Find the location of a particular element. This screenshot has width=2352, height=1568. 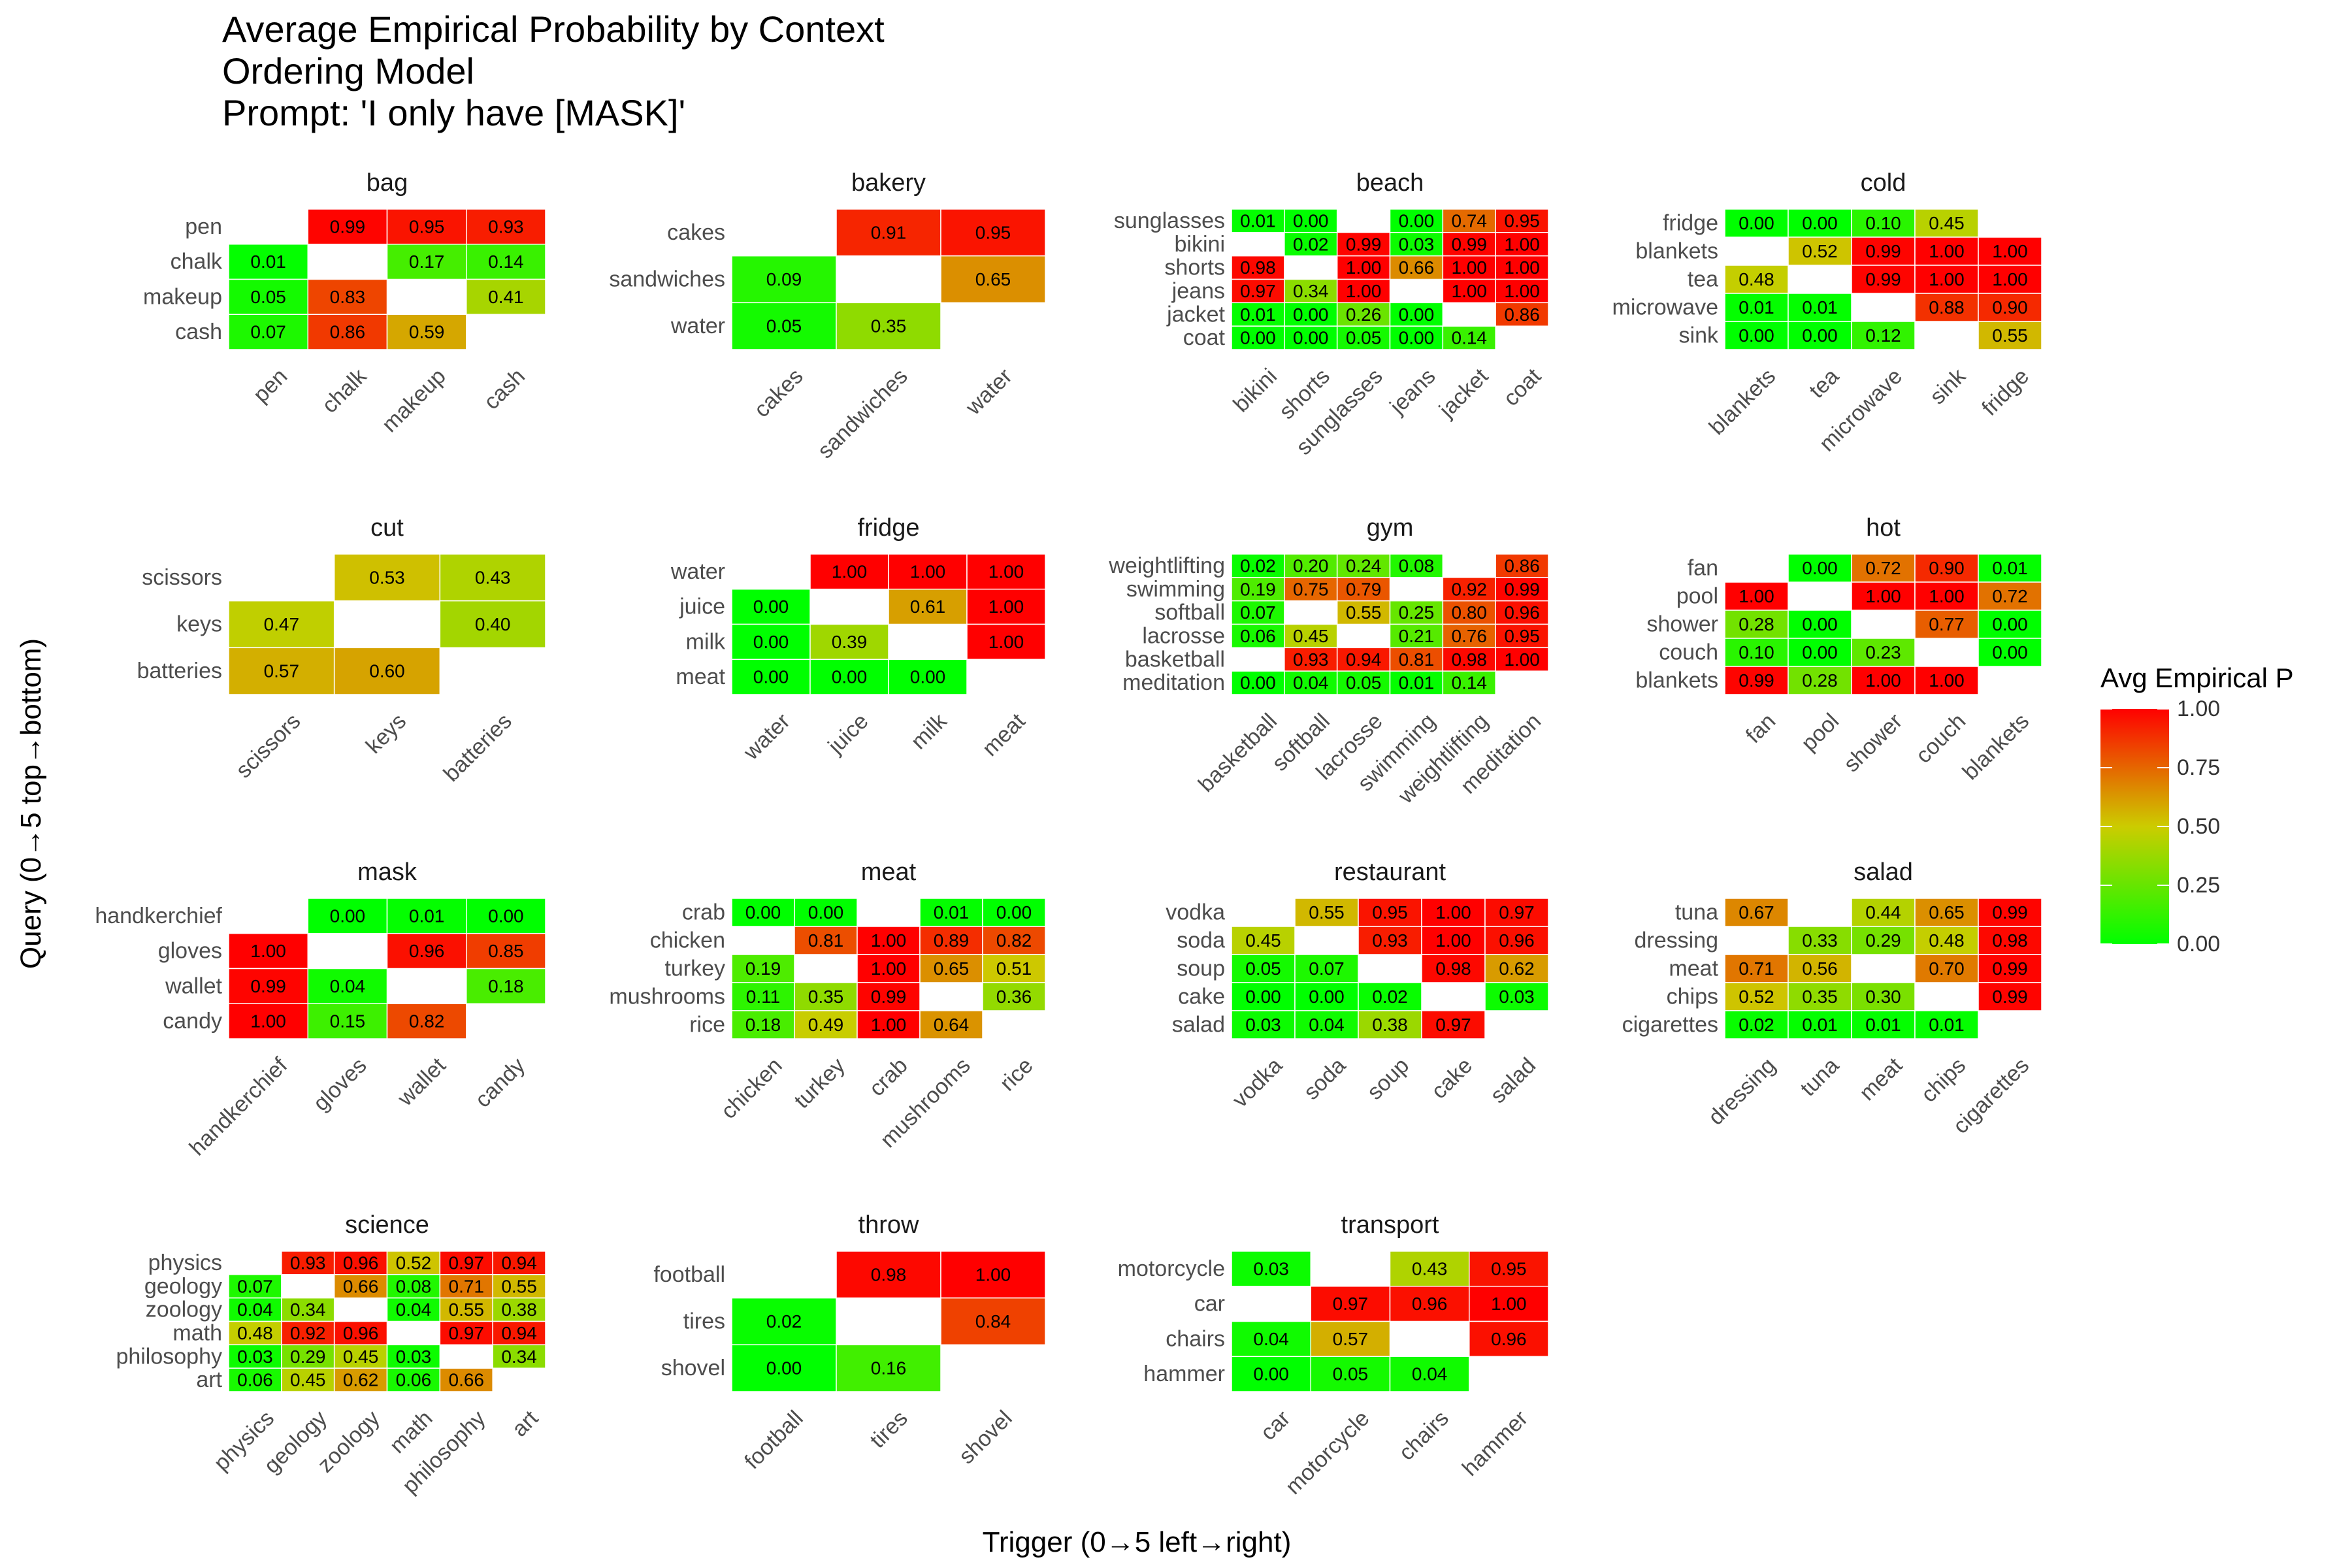

x-tick-label: shower is located at coordinates (1873, 743).